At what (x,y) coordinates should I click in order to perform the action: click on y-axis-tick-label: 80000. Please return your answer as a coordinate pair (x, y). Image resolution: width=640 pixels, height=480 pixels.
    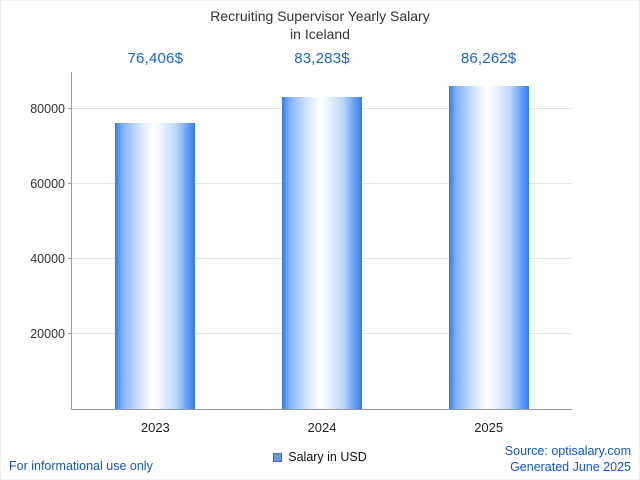
    Looking at the image, I should click on (47, 109).